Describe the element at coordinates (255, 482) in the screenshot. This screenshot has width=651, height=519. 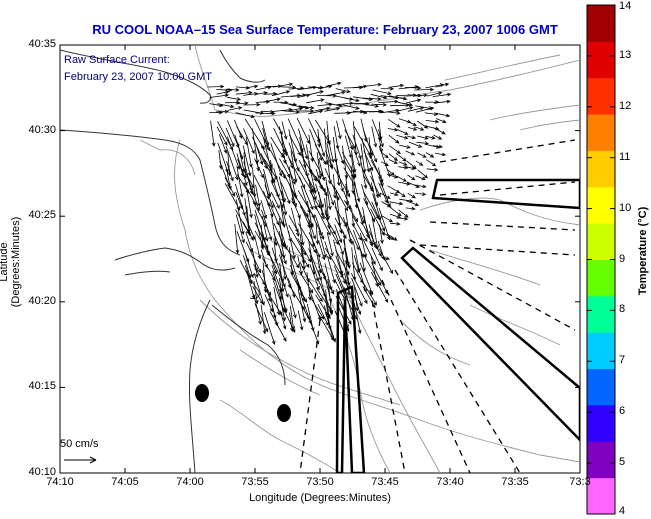
I see `x-tick-label: 73:55` at that location.